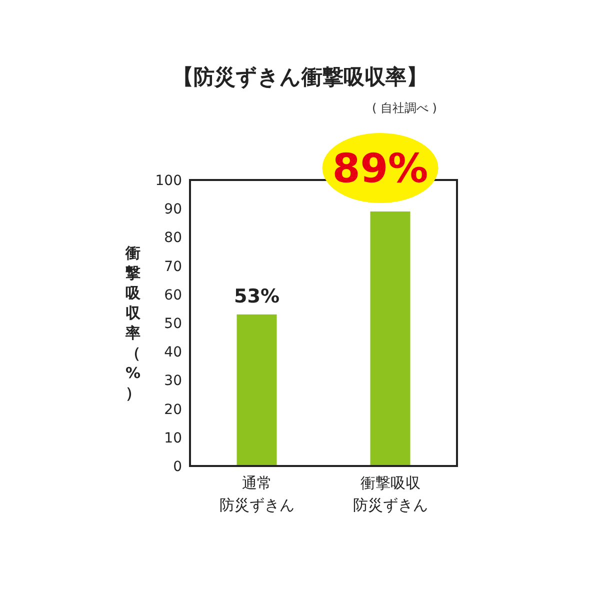 This screenshot has width=600, height=600. Describe the element at coordinates (173, 410) in the screenshot. I see `y-tick-label: 20` at that location.